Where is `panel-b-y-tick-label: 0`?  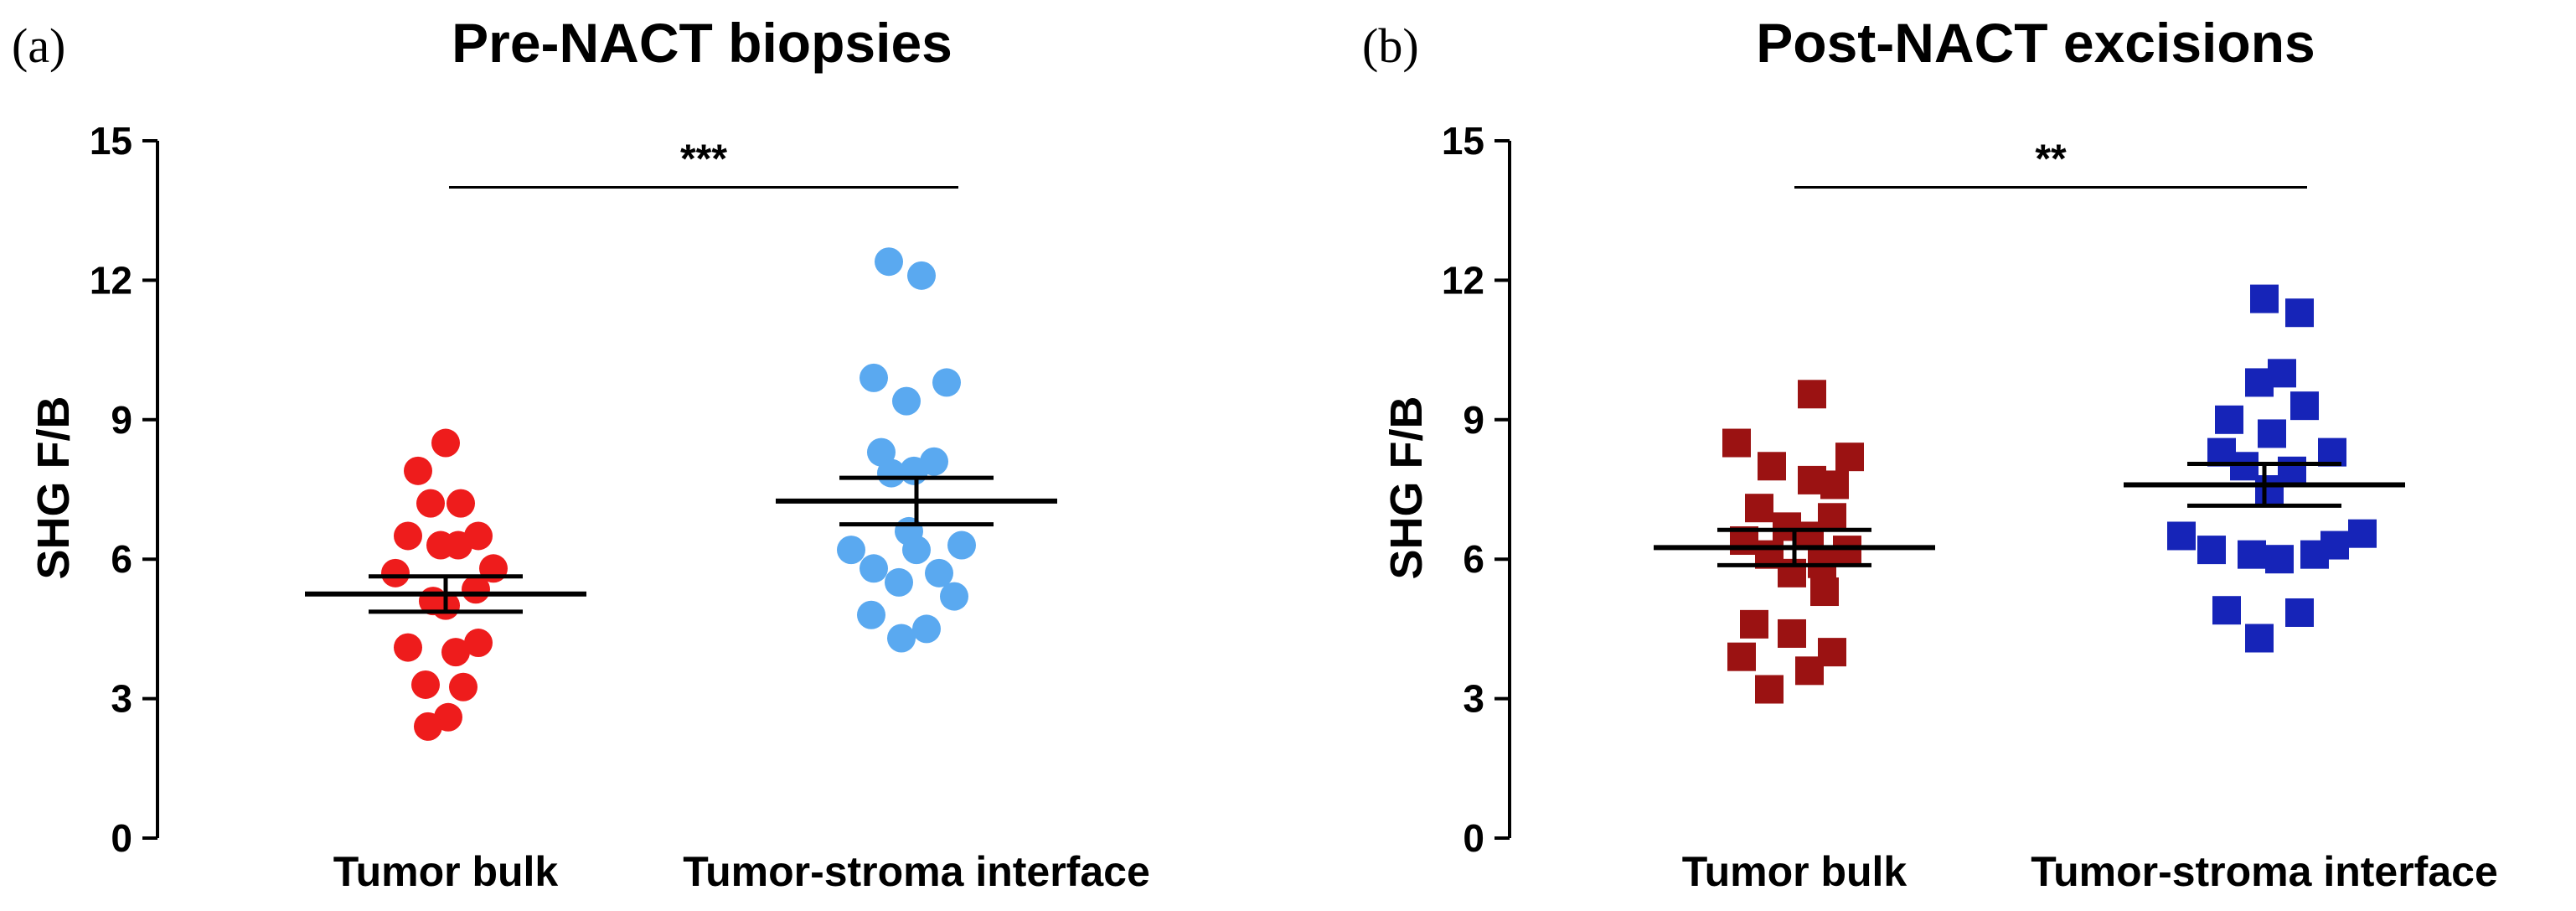
panel-b-y-tick-label: 0 is located at coordinates (1473, 838).